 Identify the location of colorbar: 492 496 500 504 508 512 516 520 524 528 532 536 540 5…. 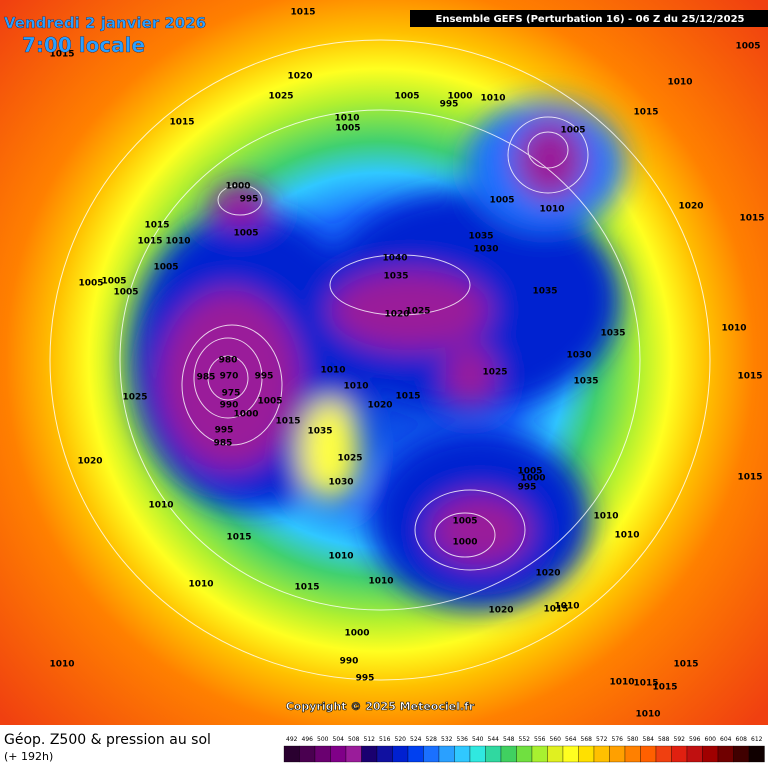
(524, 749).